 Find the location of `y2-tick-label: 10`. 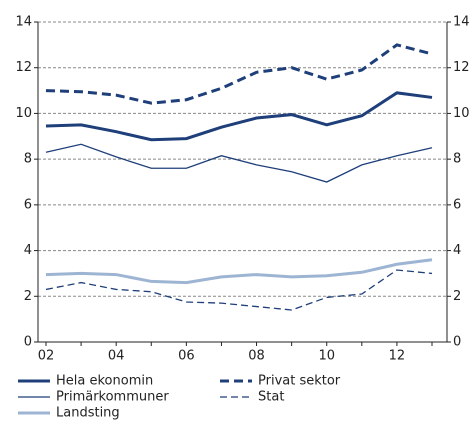

y2-tick-label: 10 is located at coordinates (461, 113).